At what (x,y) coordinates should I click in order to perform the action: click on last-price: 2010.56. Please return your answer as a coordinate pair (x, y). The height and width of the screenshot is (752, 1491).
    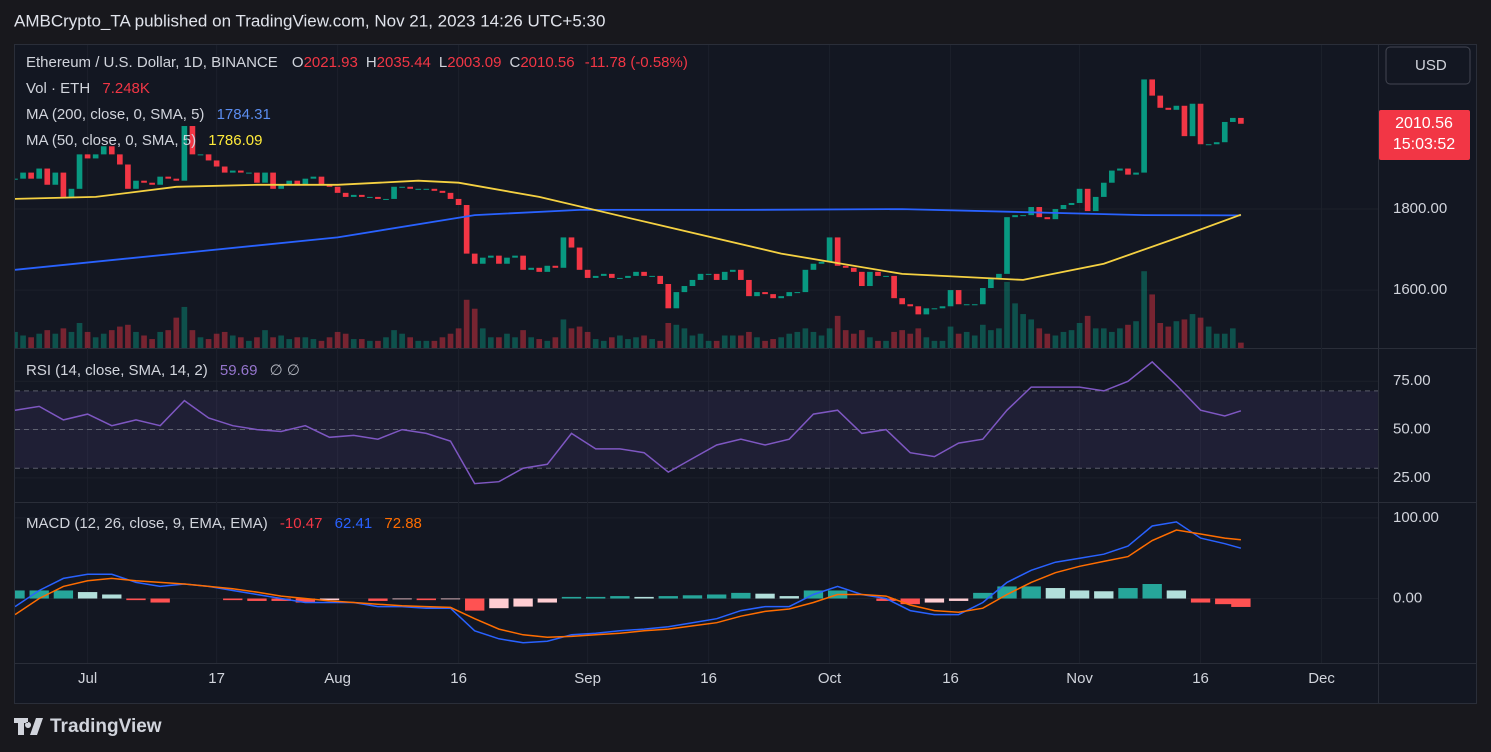
    Looking at the image, I should click on (1424, 123).